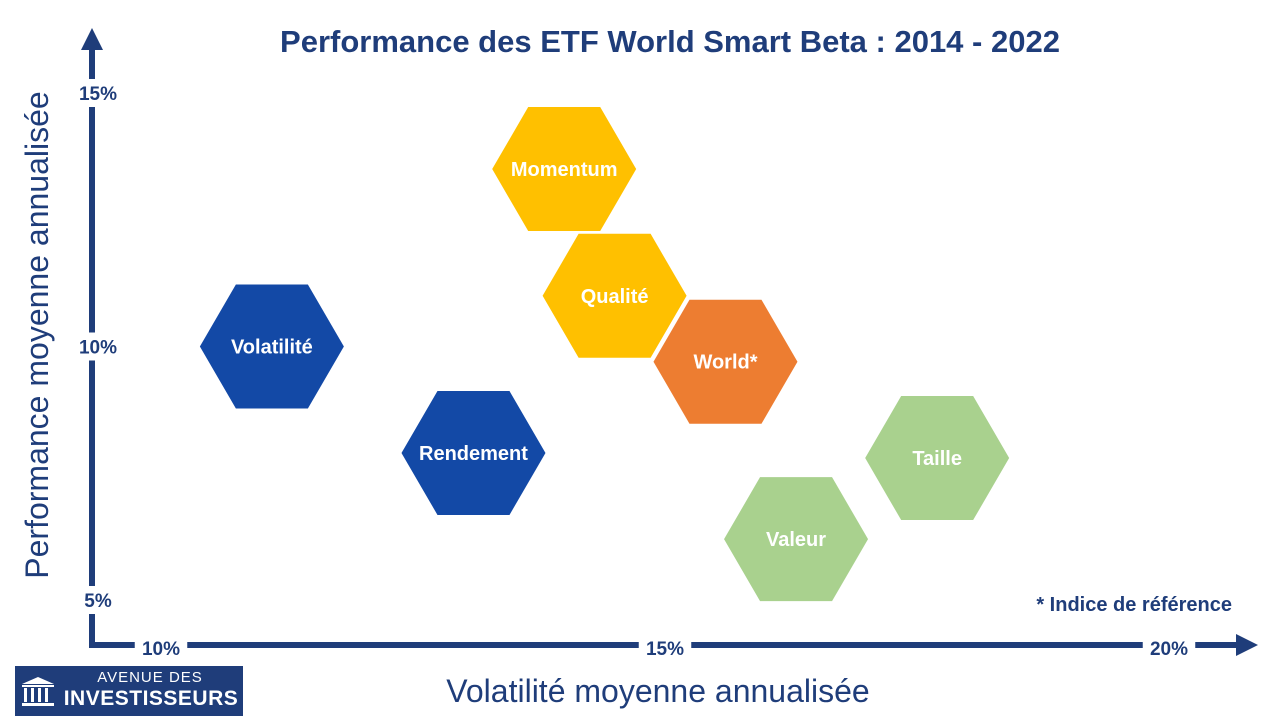 The width and height of the screenshot is (1280, 720). I want to click on point-momentum: Momentum, so click(564, 169).